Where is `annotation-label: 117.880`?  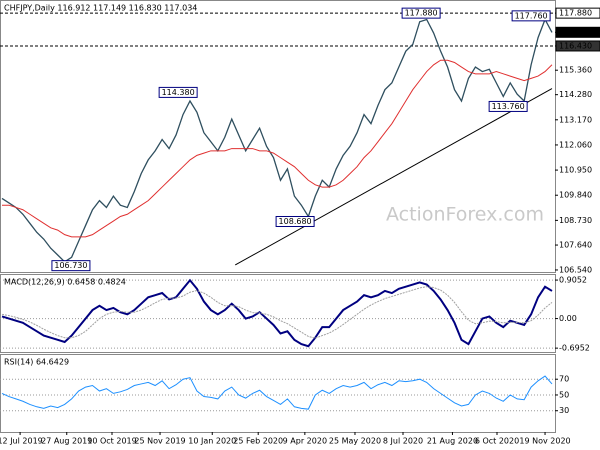
annotation-label: 117.880 is located at coordinates (421, 13).